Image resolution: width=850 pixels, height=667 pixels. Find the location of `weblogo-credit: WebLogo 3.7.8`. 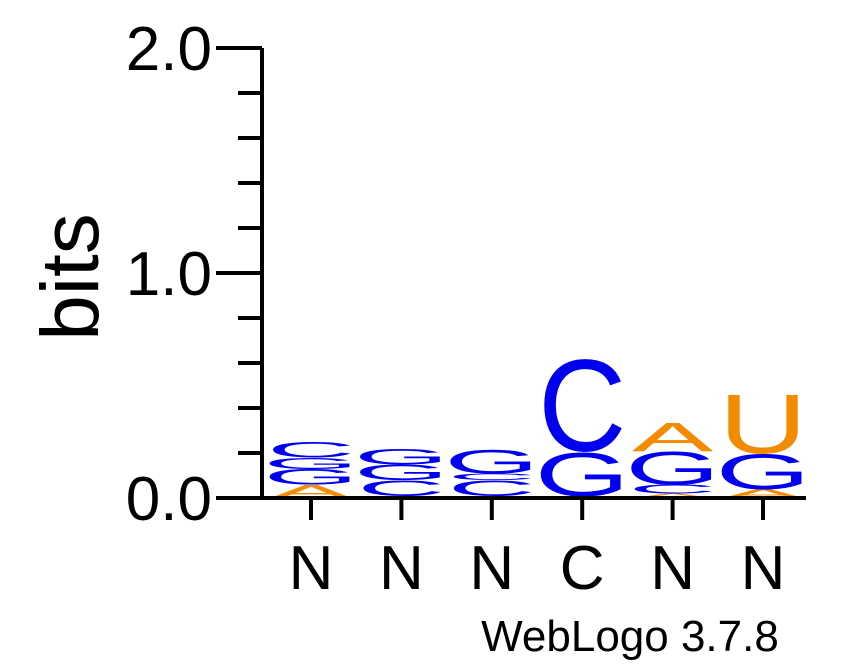

weblogo-credit: WebLogo 3.7.8 is located at coordinates (630, 636).